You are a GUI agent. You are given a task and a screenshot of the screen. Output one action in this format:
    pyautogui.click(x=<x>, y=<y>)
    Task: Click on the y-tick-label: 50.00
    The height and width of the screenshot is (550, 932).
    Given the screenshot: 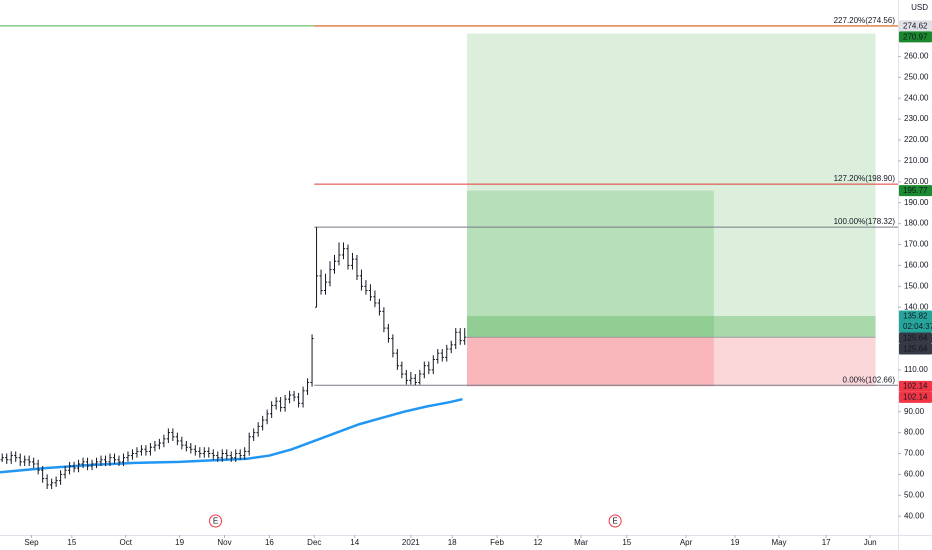 What is the action you would take?
    pyautogui.click(x=914, y=494)
    